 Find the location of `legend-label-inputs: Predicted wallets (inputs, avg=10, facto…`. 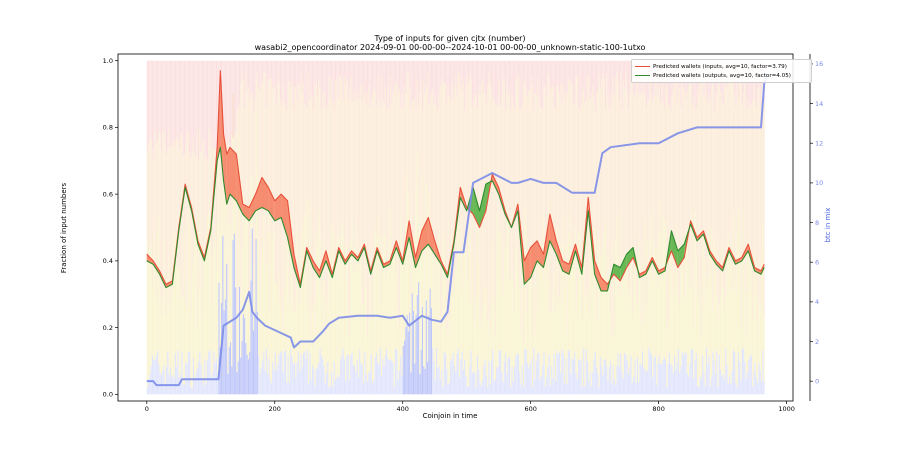

legend-label-inputs: Predicted wallets (inputs, avg=10, facto… is located at coordinates (720, 66).